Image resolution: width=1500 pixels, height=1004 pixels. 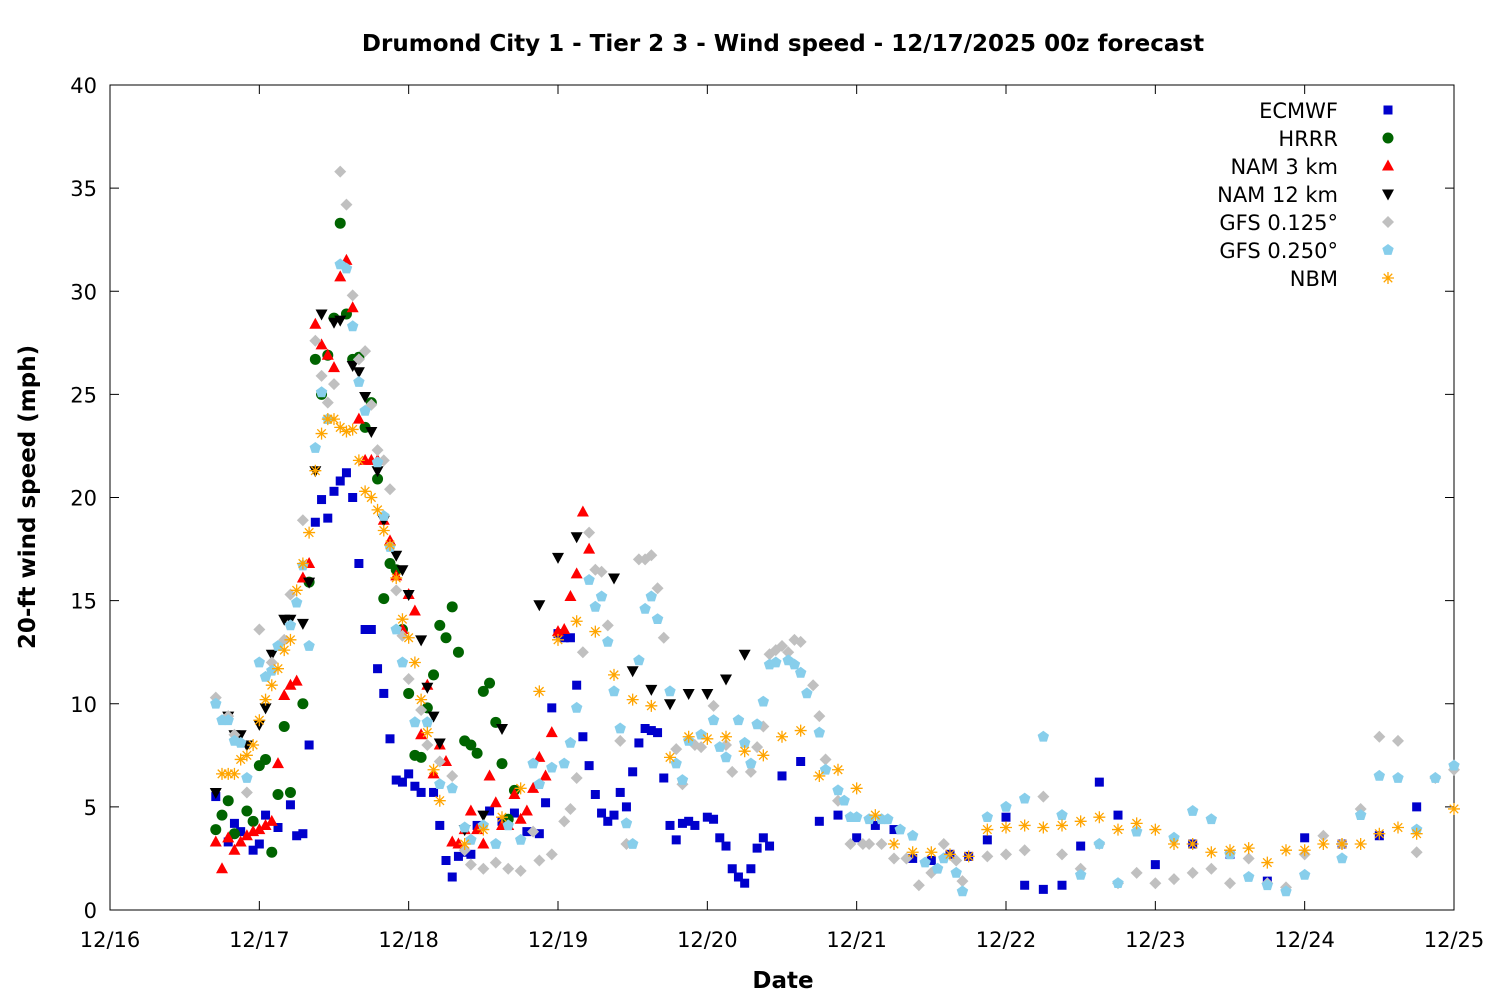 What do you see at coordinates (90, 808) in the screenshot?
I see `y-tick-label: 5` at bounding box center [90, 808].